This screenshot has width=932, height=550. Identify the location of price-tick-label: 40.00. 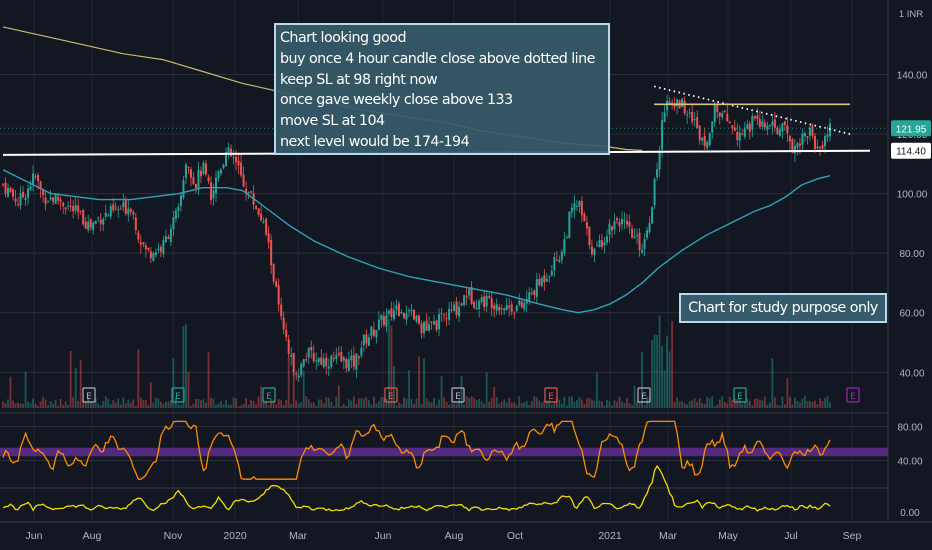
(911, 373).